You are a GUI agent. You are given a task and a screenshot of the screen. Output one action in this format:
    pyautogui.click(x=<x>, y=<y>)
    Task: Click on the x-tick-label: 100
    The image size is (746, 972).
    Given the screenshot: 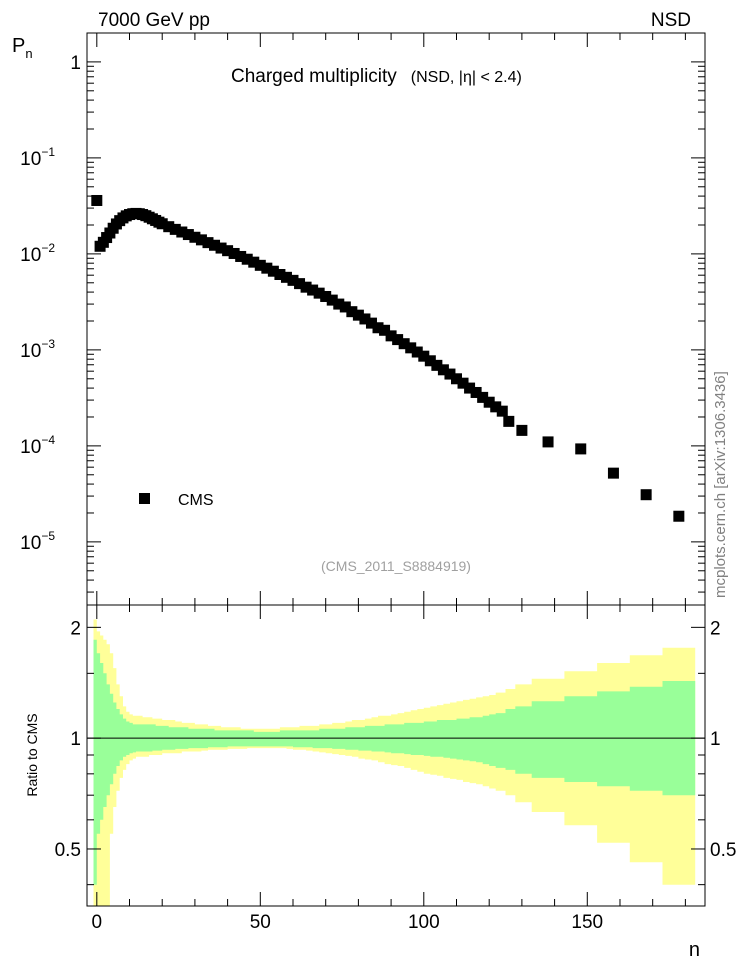 What is the action you would take?
    pyautogui.click(x=424, y=922)
    